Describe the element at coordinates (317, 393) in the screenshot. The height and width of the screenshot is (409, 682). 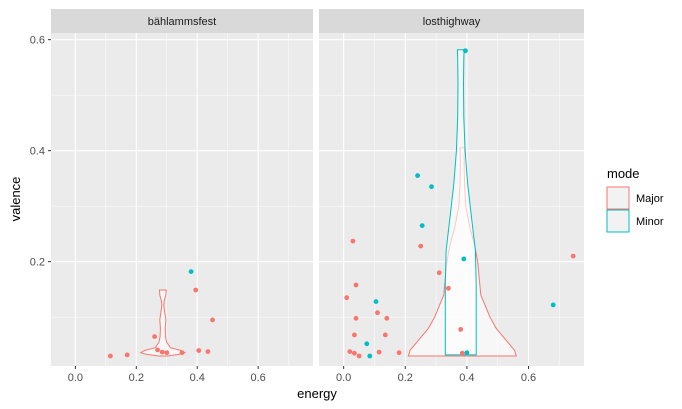
I see `x-axis-title: energy` at that location.